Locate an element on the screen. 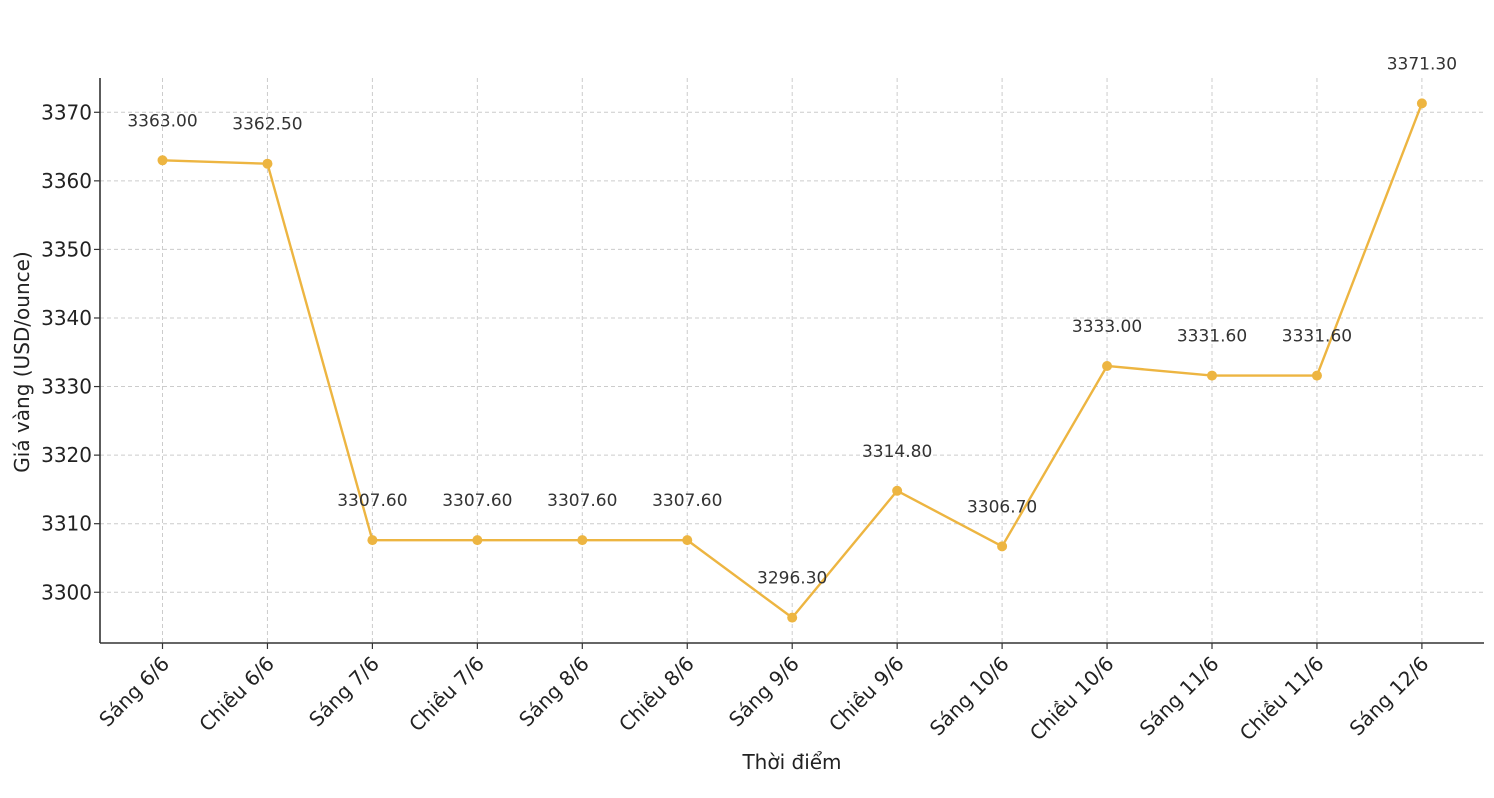 This screenshot has height=798, width=1494. data-label: 3371.30 is located at coordinates (1422, 64).